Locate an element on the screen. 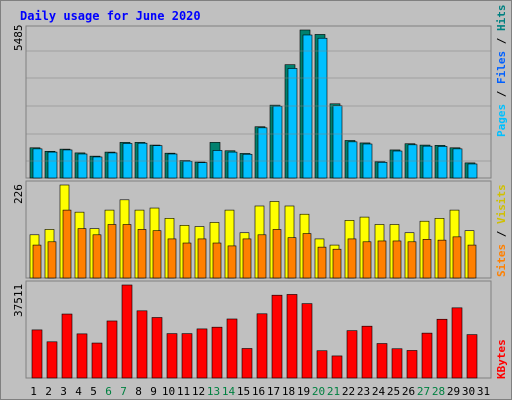 The width and height of the screenshot is (512, 400). day-tick-label: 4 is located at coordinates (78, 391).